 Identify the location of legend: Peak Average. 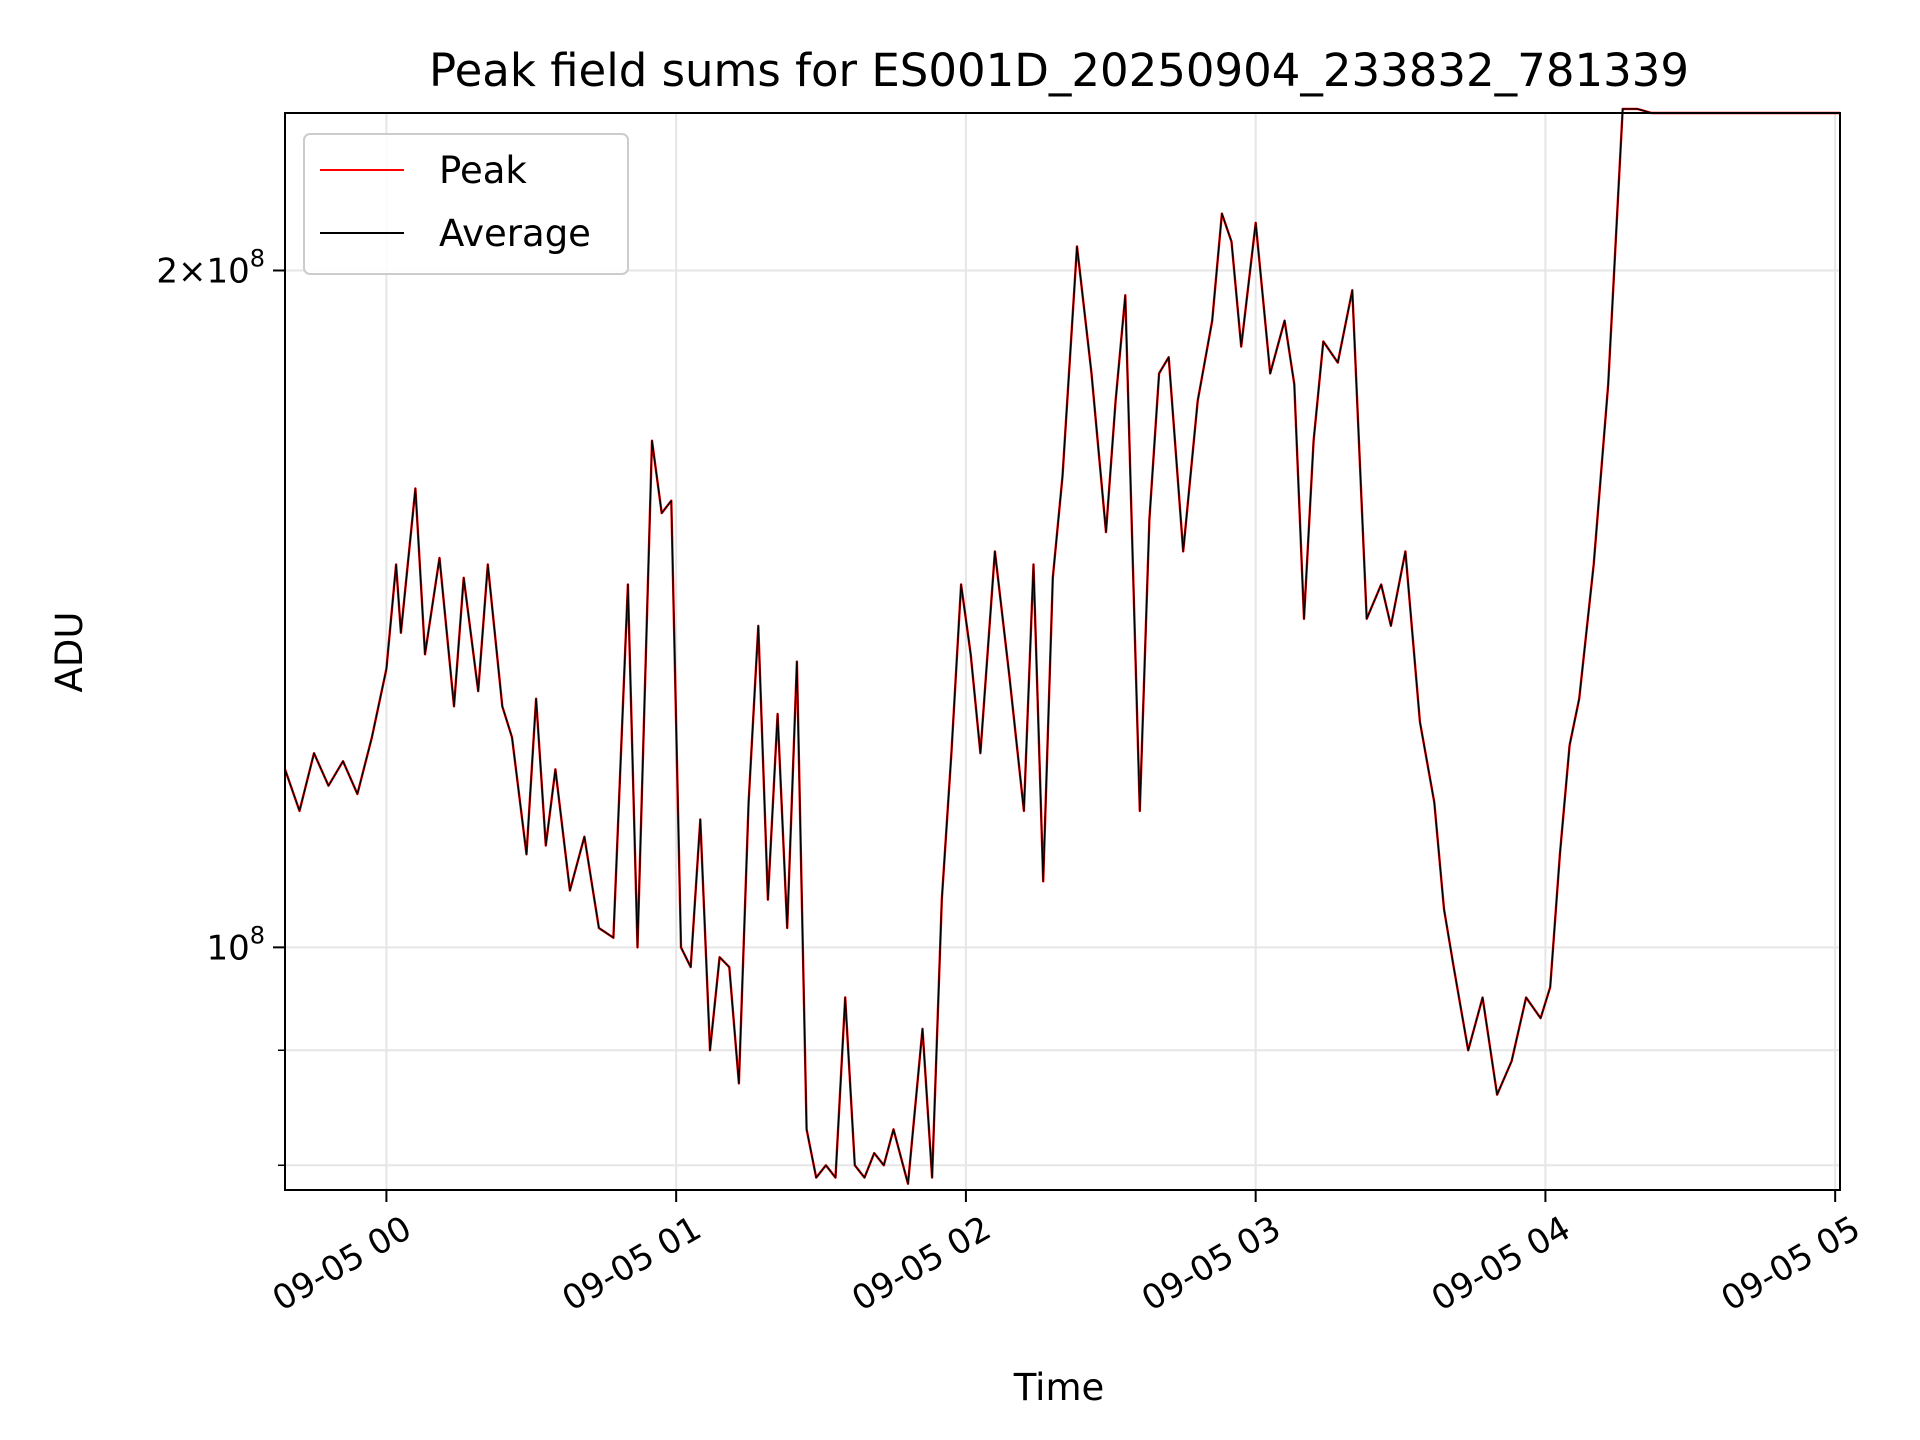
(466, 204).